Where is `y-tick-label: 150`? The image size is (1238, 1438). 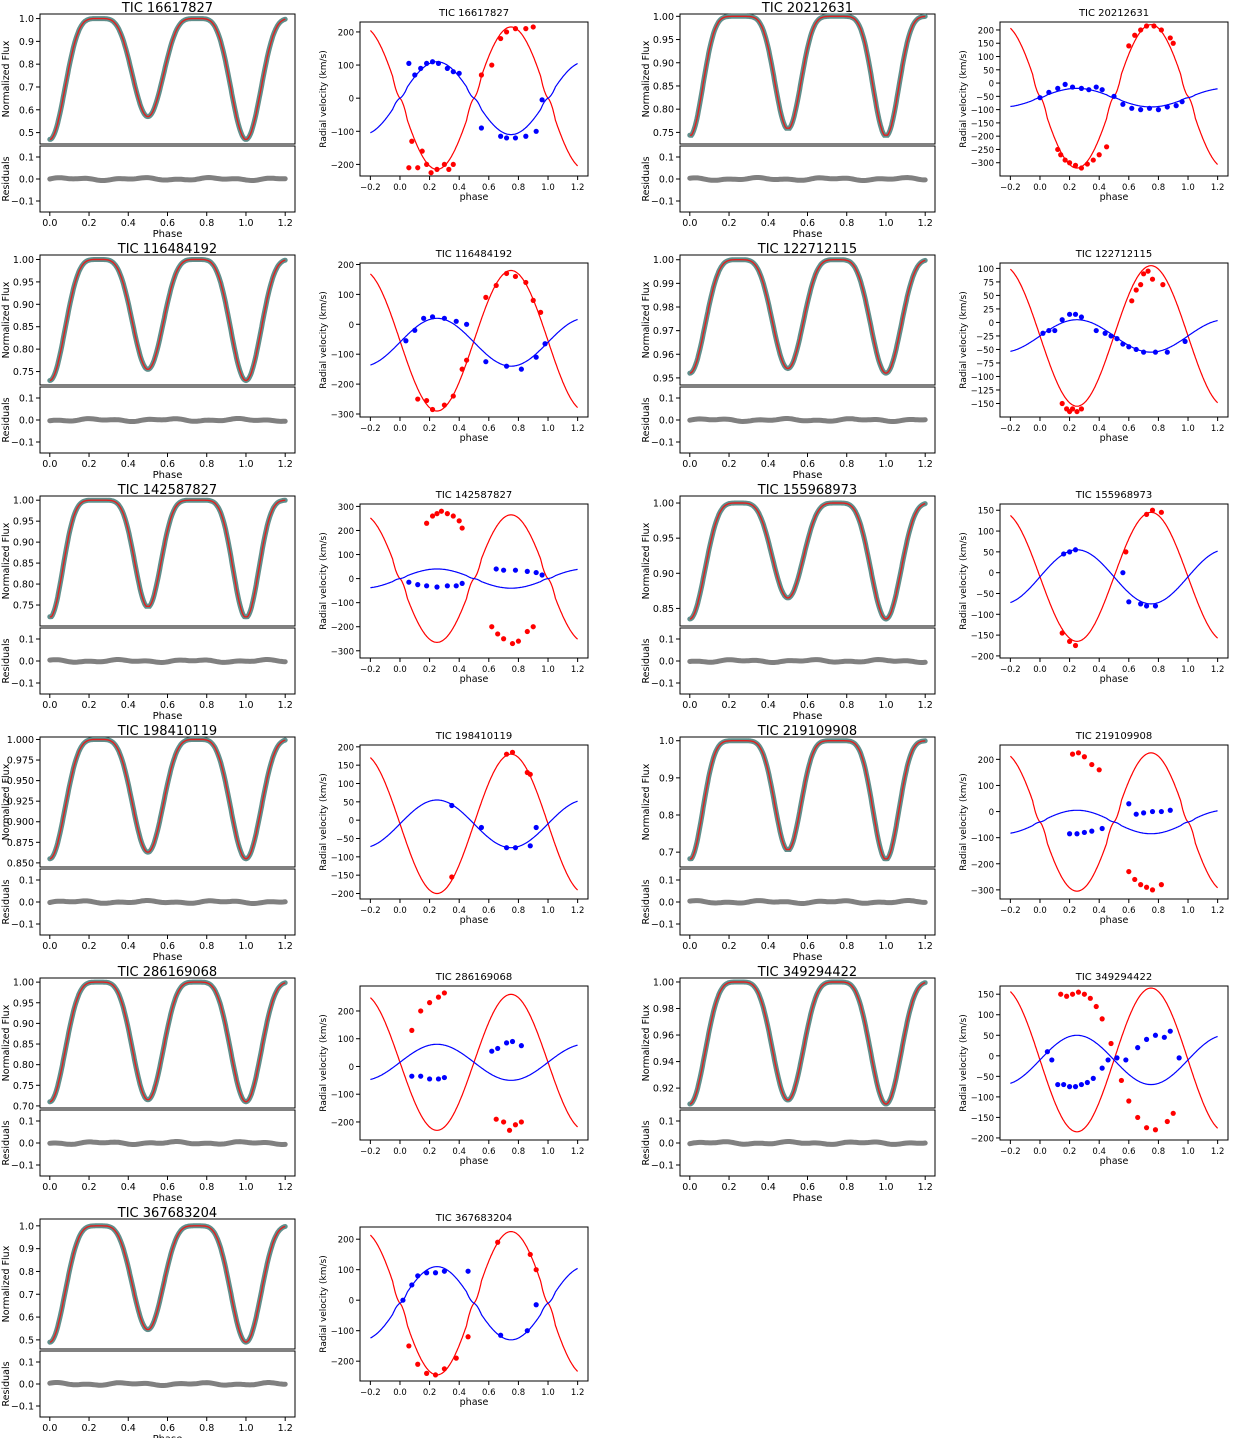
y-tick-label: 150 is located at coordinates (986, 512).